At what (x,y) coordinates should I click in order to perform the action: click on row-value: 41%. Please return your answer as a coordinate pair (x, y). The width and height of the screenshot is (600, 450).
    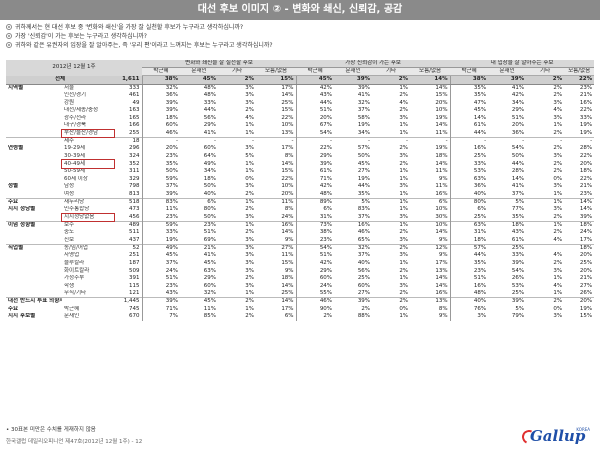
    Looking at the image, I should click on (364, 95).